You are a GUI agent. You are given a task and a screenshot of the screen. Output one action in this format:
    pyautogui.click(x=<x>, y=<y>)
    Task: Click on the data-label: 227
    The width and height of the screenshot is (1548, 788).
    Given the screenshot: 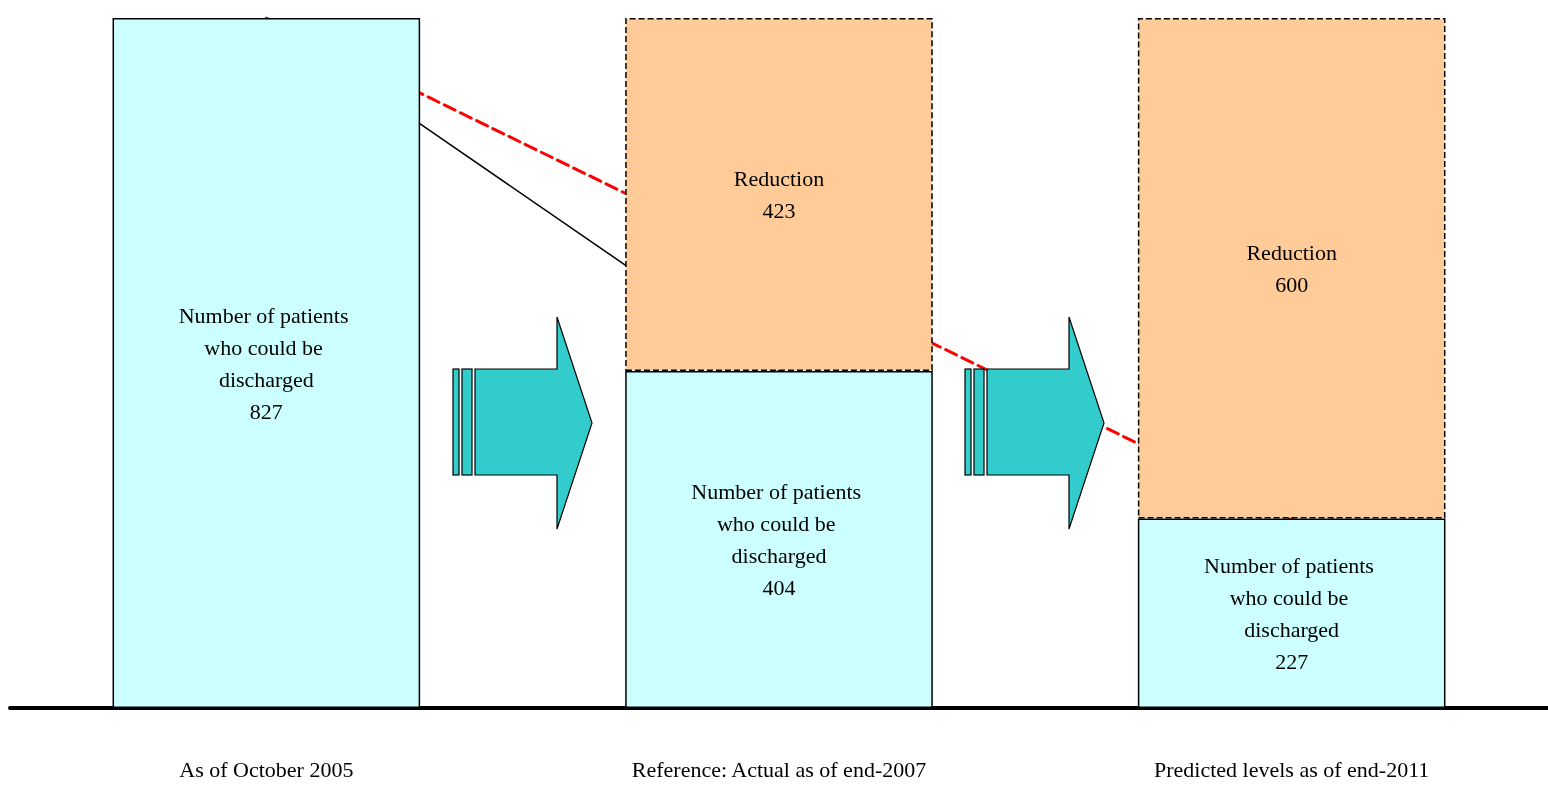 What is the action you would take?
    pyautogui.click(x=1292, y=661)
    